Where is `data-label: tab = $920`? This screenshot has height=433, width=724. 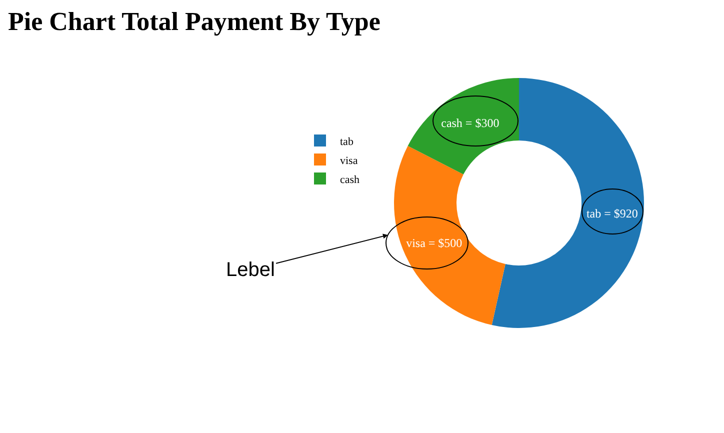 data-label: tab = $920 is located at coordinates (612, 213).